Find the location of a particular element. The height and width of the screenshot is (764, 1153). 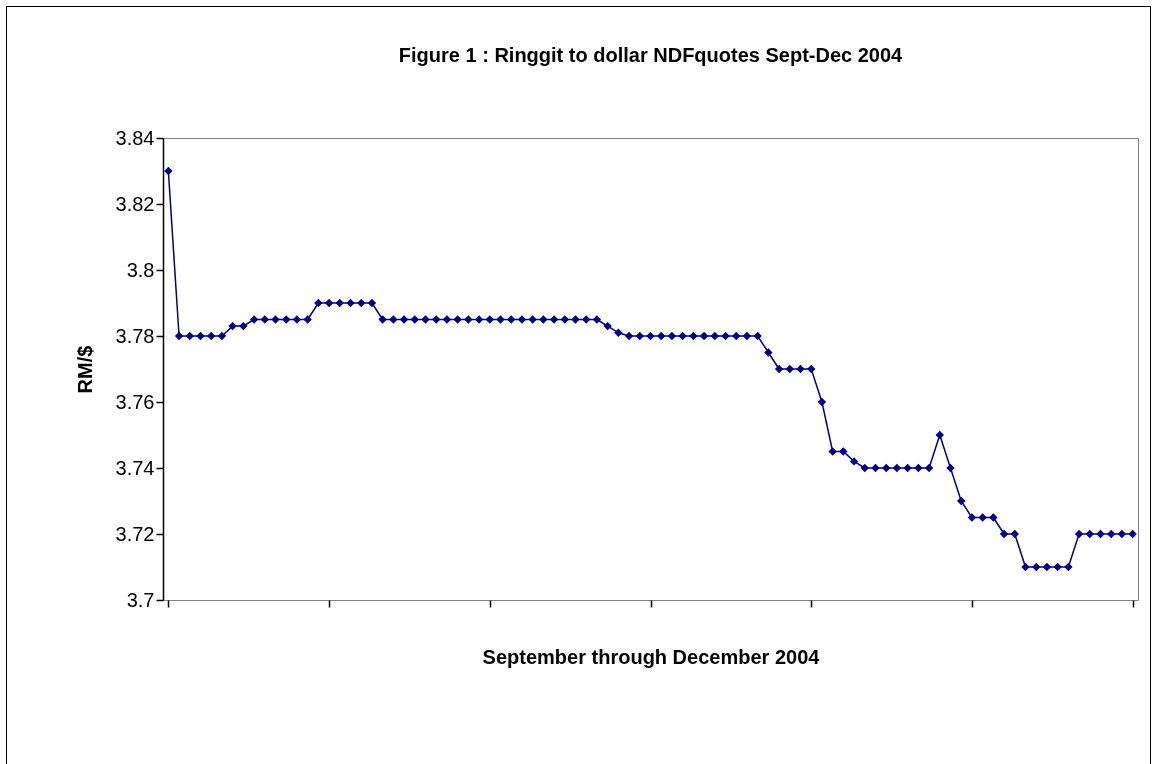

y-tick-label: 3.78 is located at coordinates (135, 335).